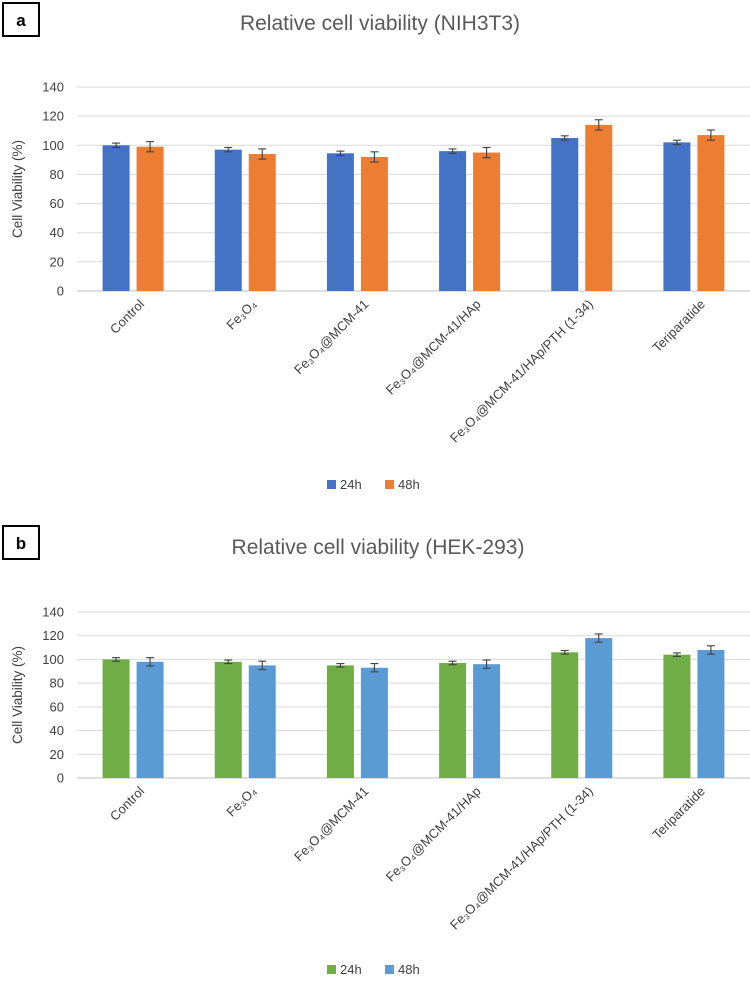  What do you see at coordinates (380, 23) in the screenshot?
I see `chart-title: Relative cell viability (NIH3T3)` at bounding box center [380, 23].